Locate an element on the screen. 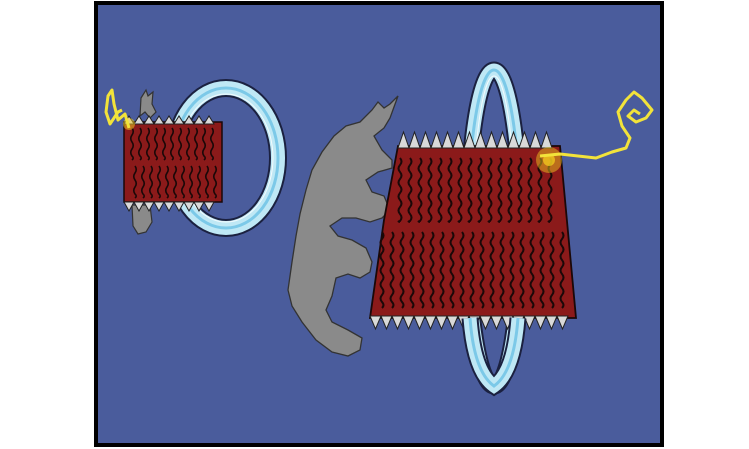 Image resolution: width=749 pixels, height=449 pixels. small-red-drum-icon is located at coordinates (173, 164).